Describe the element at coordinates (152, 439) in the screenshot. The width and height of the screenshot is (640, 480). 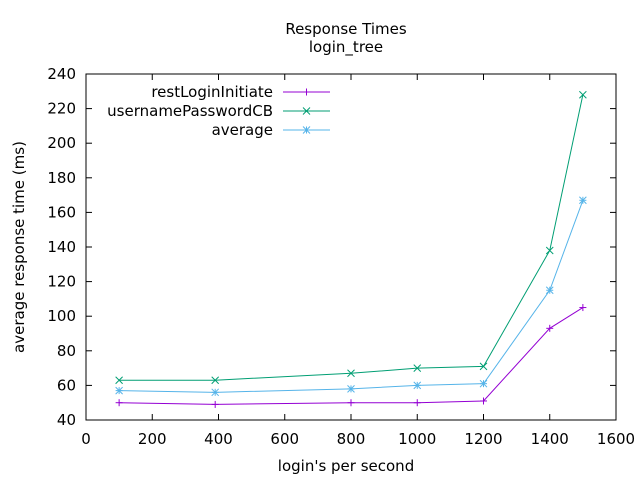
I see `x-tick-label: 200` at that location.